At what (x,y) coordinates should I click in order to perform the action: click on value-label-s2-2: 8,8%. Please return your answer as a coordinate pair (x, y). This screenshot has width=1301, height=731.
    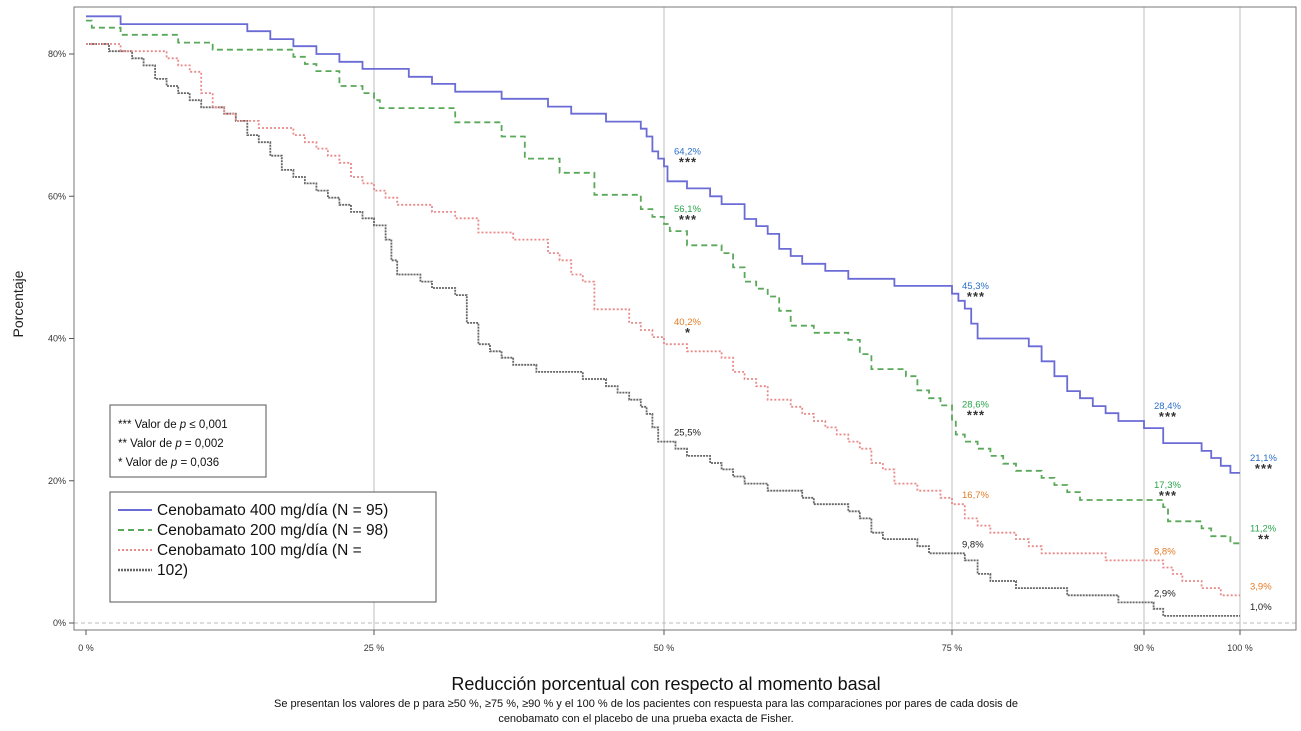
    Looking at the image, I should click on (1165, 551).